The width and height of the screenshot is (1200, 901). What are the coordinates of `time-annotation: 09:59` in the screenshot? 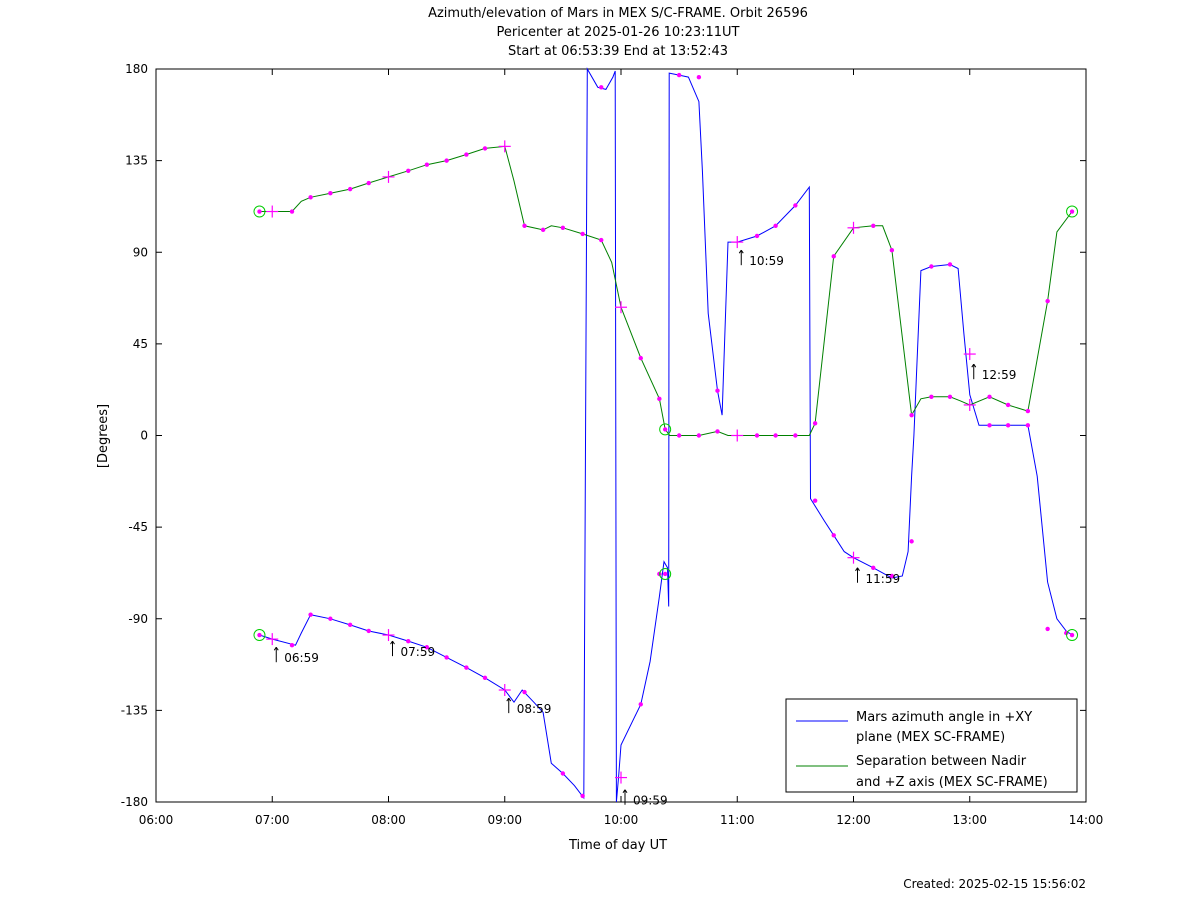 It's located at (645, 798).